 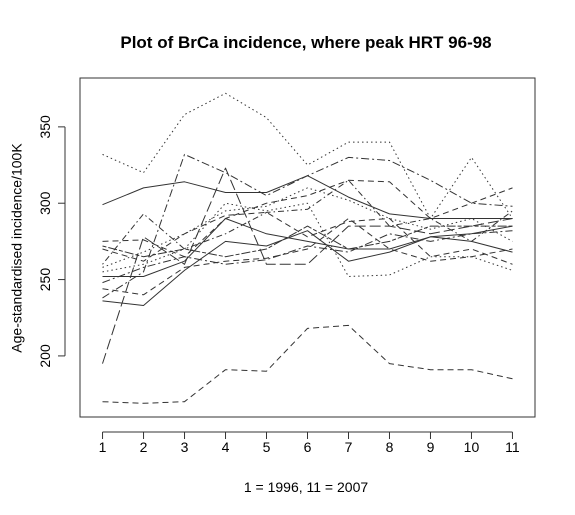 What do you see at coordinates (267, 447) in the screenshot?
I see `x-tick-label: 5` at bounding box center [267, 447].